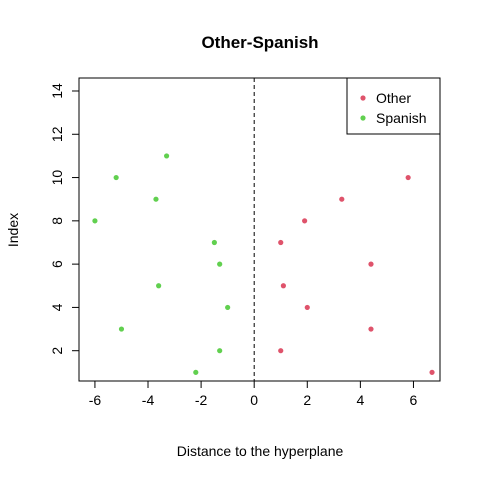  What do you see at coordinates (95, 400) in the screenshot?
I see `x-tick-label: -6` at bounding box center [95, 400].